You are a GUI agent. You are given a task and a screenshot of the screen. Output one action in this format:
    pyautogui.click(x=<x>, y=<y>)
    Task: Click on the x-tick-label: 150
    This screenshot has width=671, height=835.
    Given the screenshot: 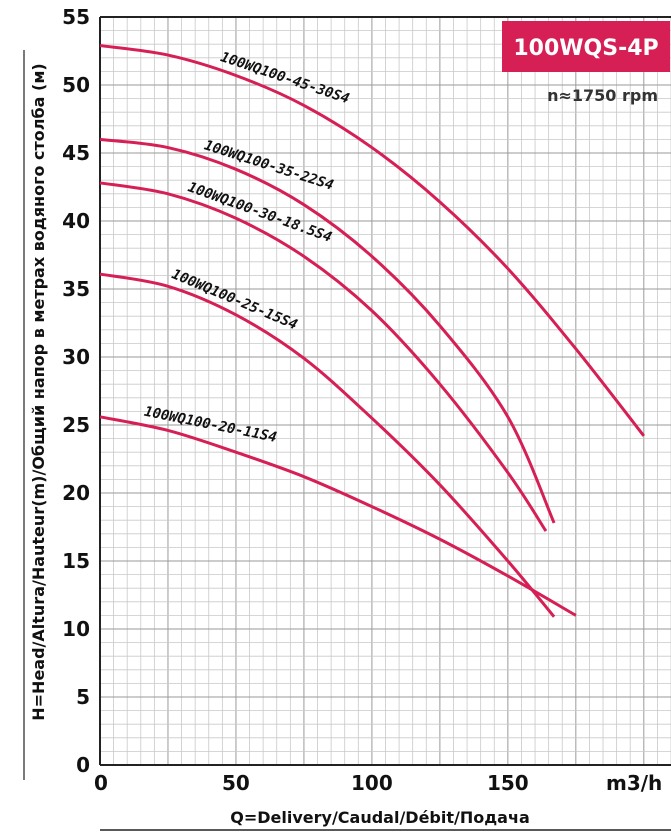 What is the action you would take?
    pyautogui.click(x=508, y=783)
    